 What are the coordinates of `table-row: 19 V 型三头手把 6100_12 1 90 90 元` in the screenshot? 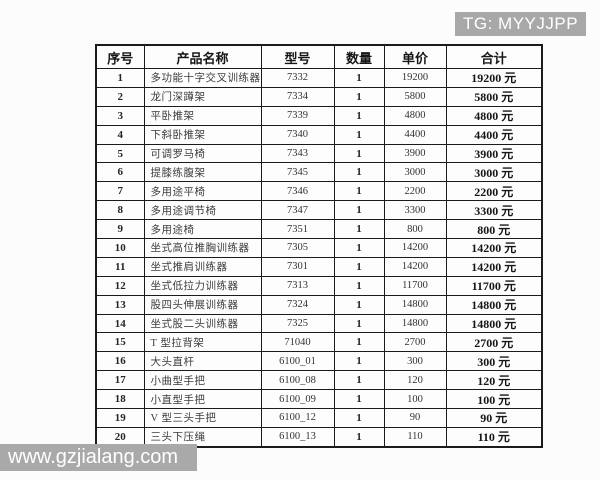 It's located at (319, 418).